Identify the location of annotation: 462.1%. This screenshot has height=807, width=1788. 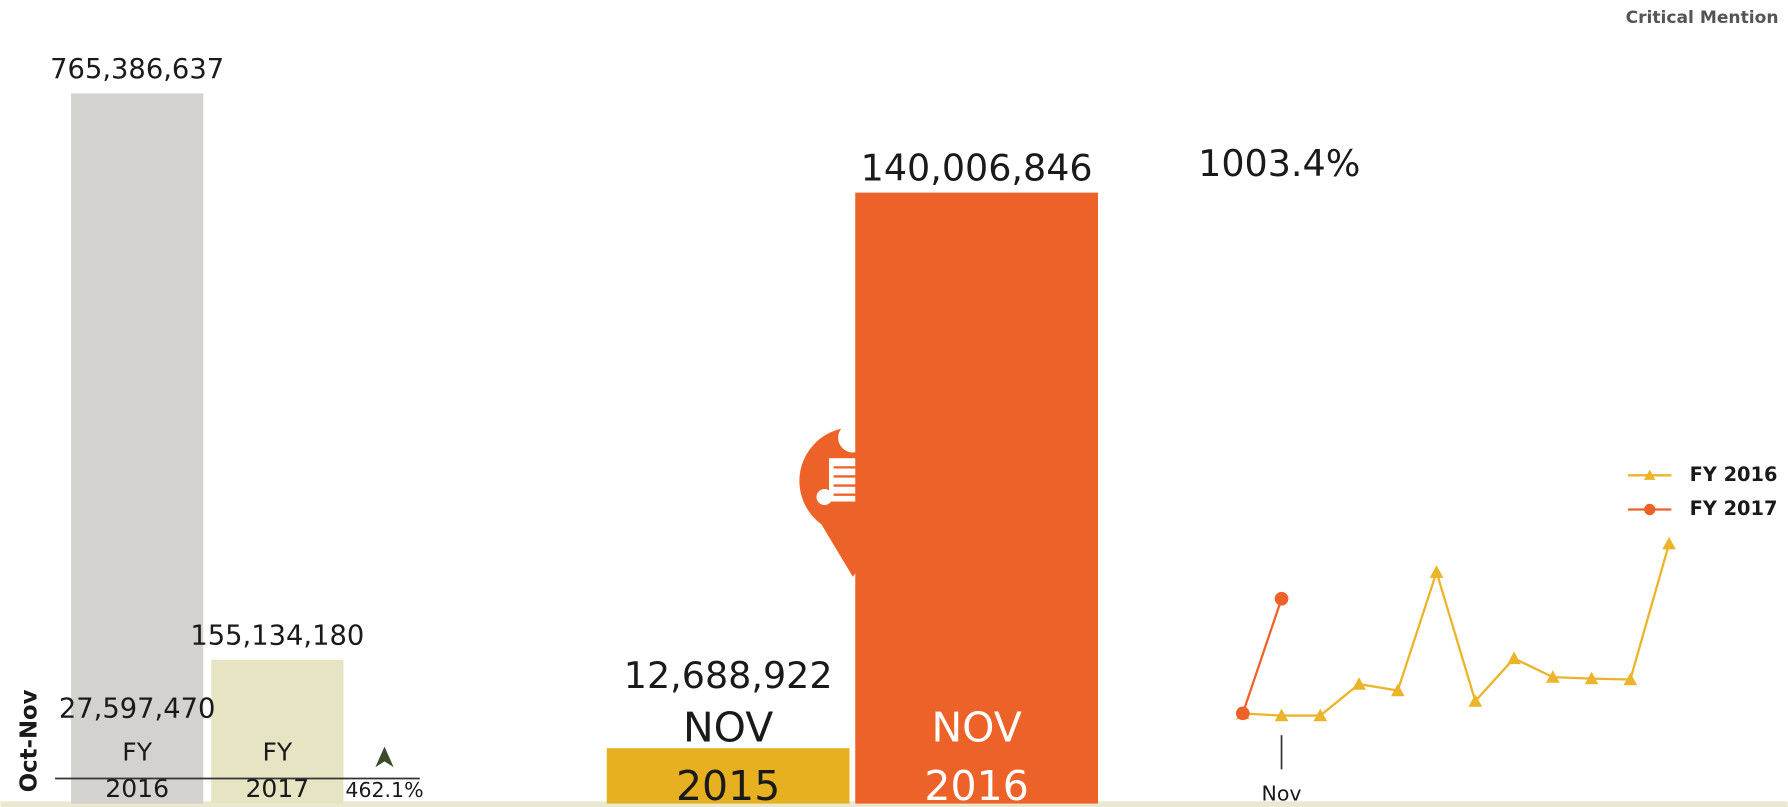
(384, 790).